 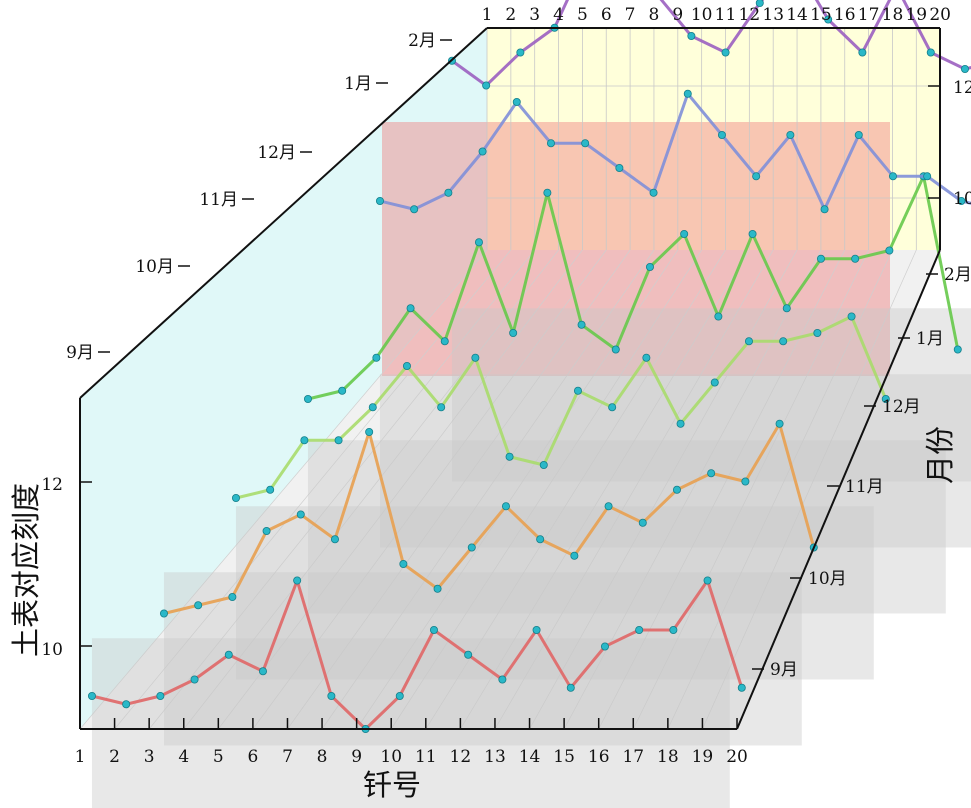 What do you see at coordinates (784, 670) in the screenshot?
I see `month-tick-label: 9月` at bounding box center [784, 670].